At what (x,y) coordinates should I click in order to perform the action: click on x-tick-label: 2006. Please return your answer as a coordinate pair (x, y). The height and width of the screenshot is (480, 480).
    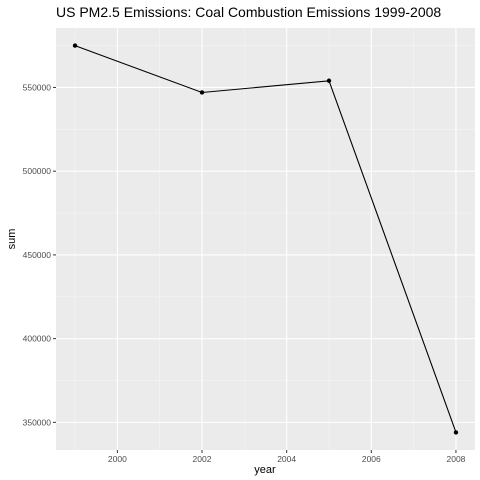
    Looking at the image, I should click on (371, 459).